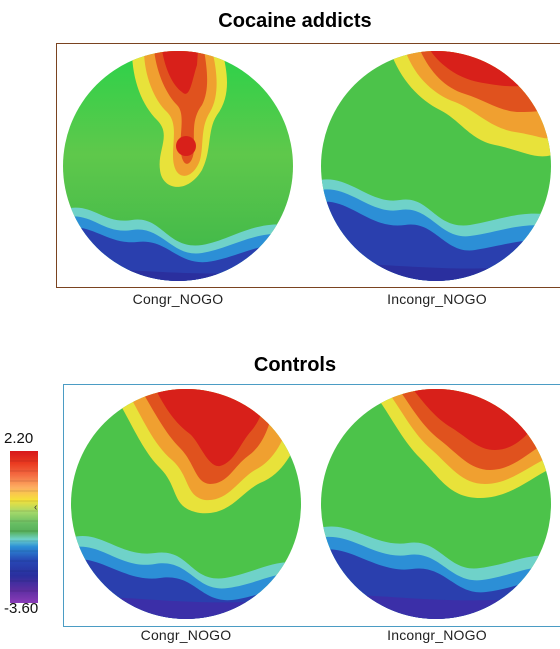 The width and height of the screenshot is (560, 649). I want to click on topomap-control-congr, so click(186, 504).